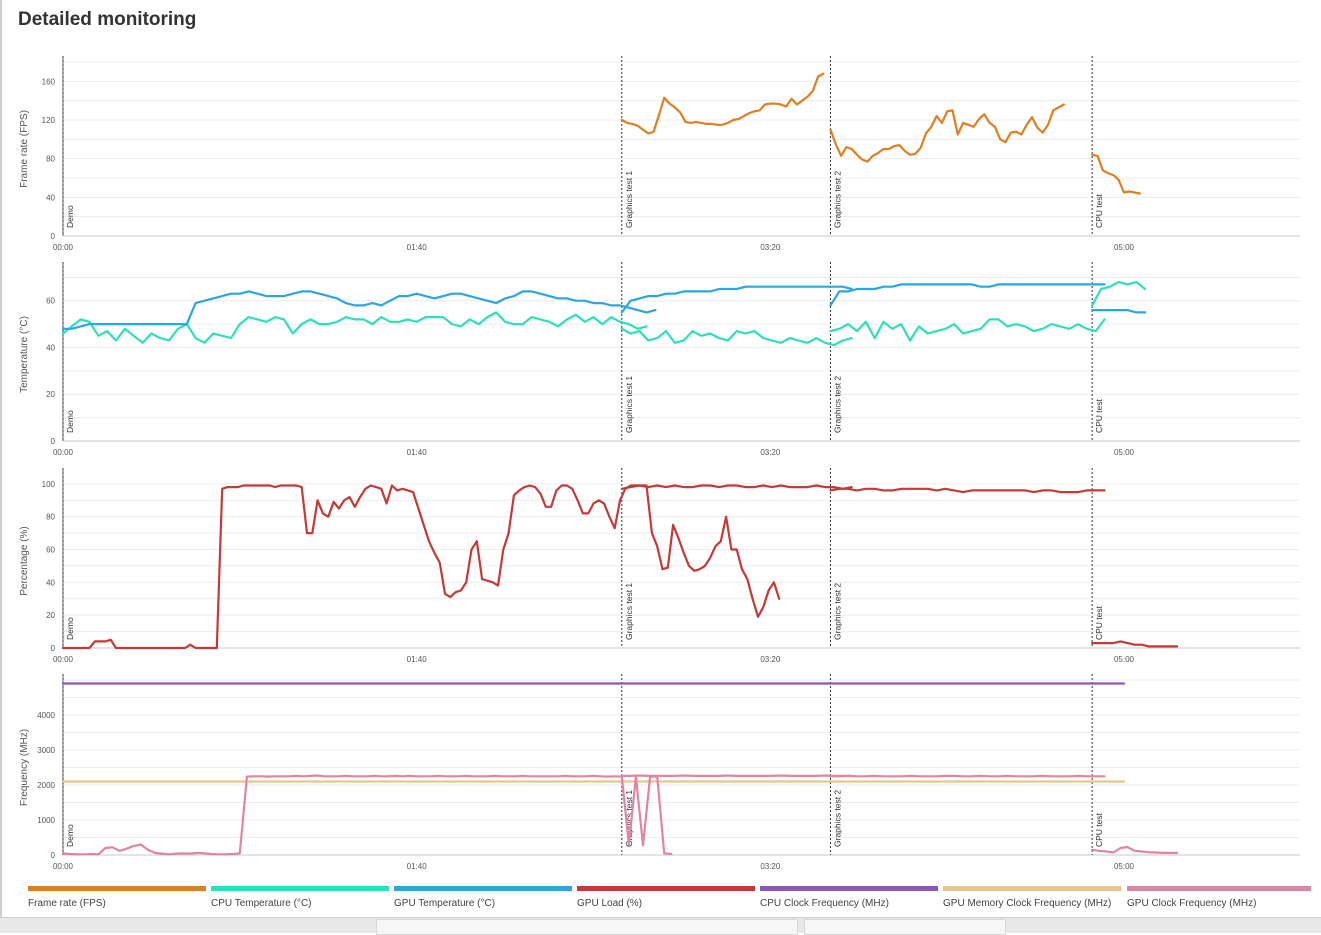  Describe the element at coordinates (1032, 903) in the screenshot. I see `legend-label: GPU Memory Clock Frequency (MHz)` at that location.